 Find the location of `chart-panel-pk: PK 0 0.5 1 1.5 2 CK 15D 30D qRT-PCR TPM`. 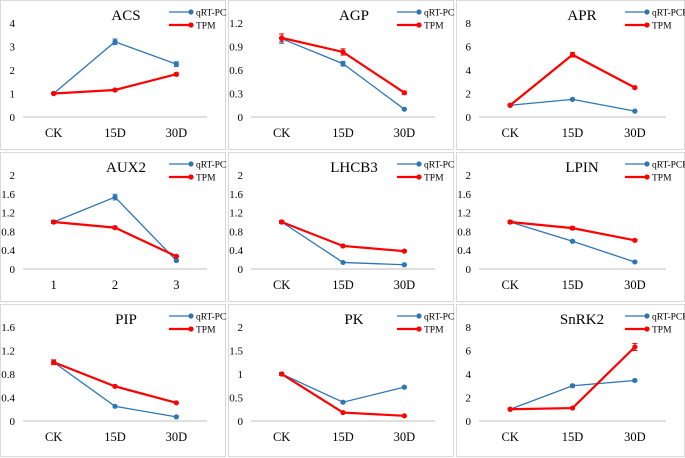

chart-panel-pk: PK 0 0.5 1 1.5 2 CK 15D 30D qRT-PCR TPM is located at coordinates (341, 380).